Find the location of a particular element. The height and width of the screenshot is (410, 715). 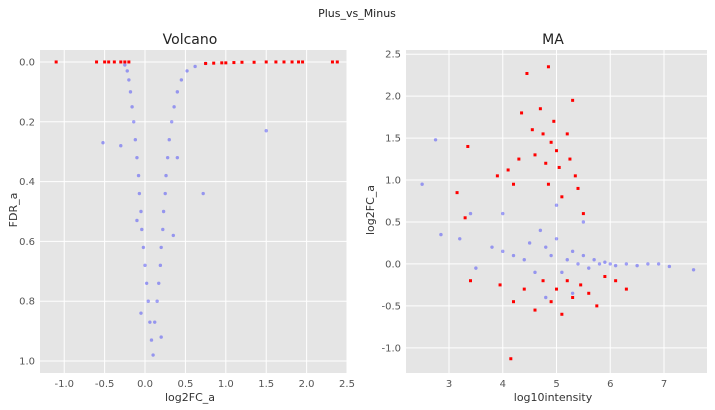

figure-suptitle: Plus_vs_Minus is located at coordinates (357, 13).